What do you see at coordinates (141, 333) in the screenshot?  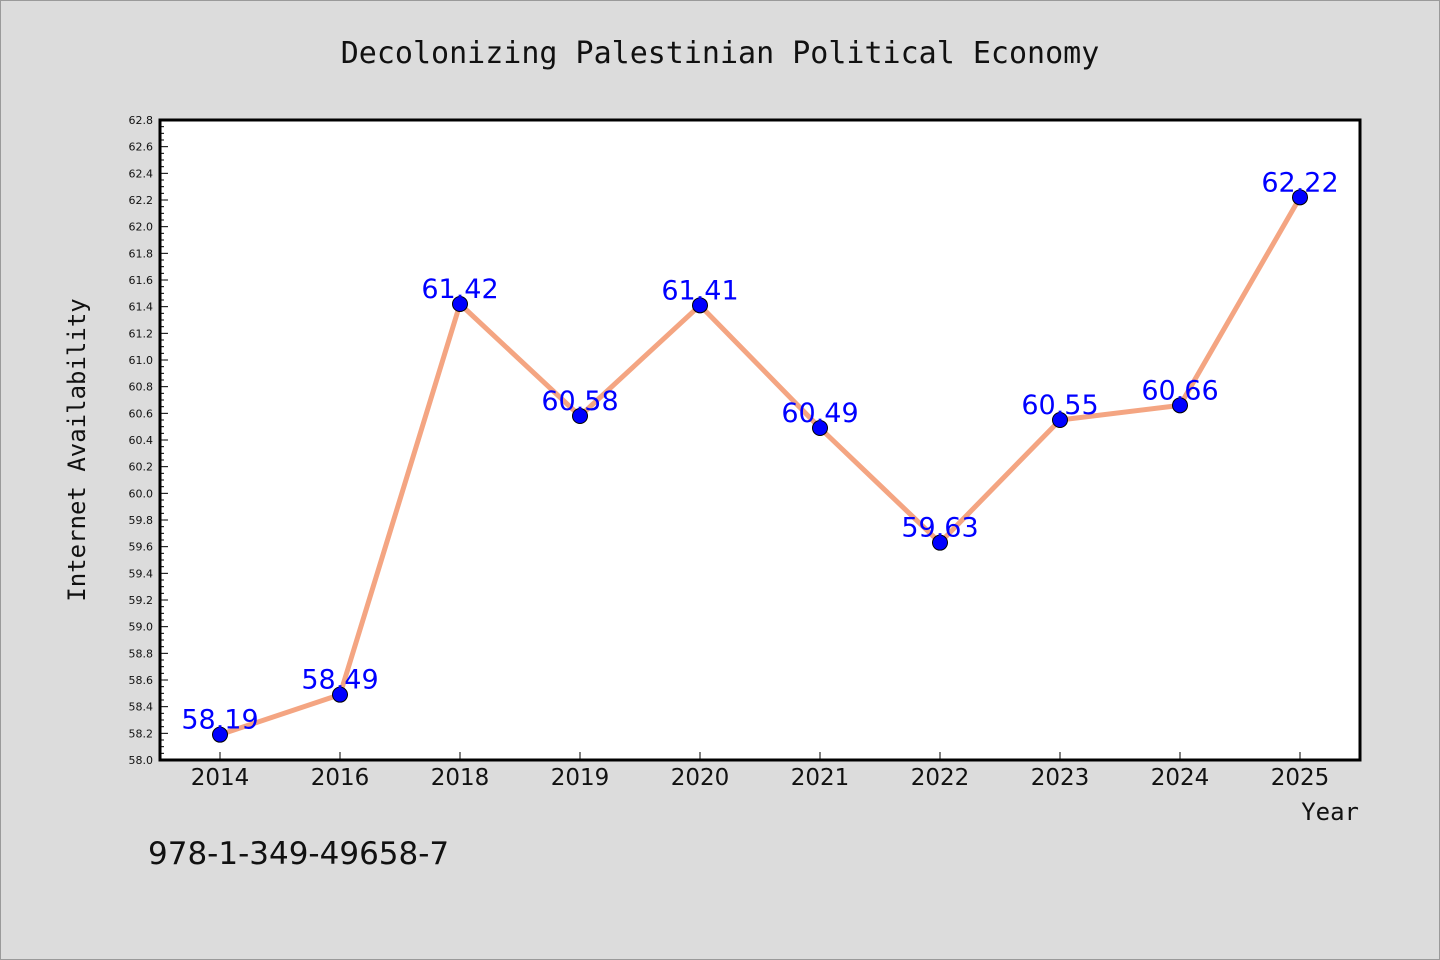 I see `y-tick-label: 61.2` at bounding box center [141, 333].